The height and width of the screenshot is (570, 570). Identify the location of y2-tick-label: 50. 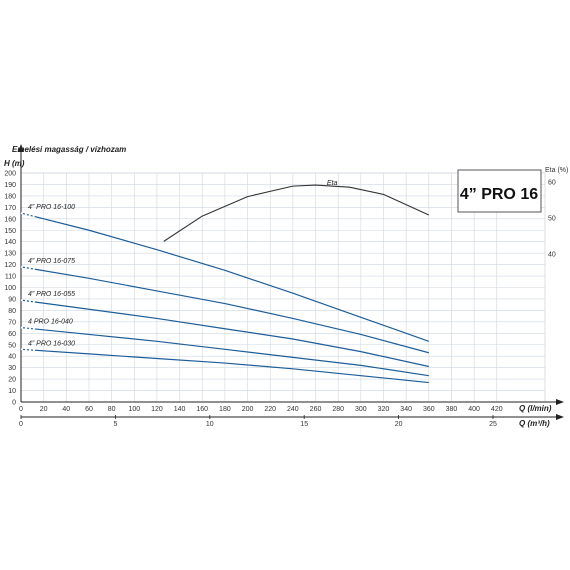
(552, 218).